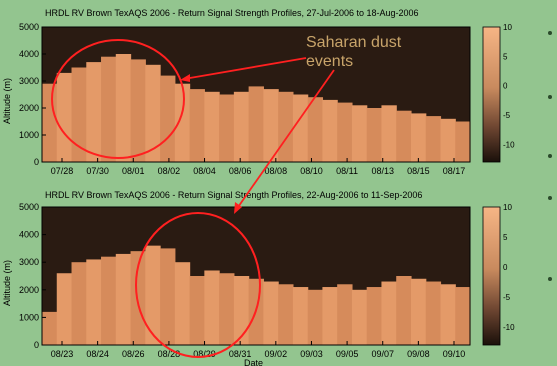 The width and height of the screenshot is (557, 366). What do you see at coordinates (62, 354) in the screenshot?
I see `x-tick-label: 08/23` at bounding box center [62, 354].